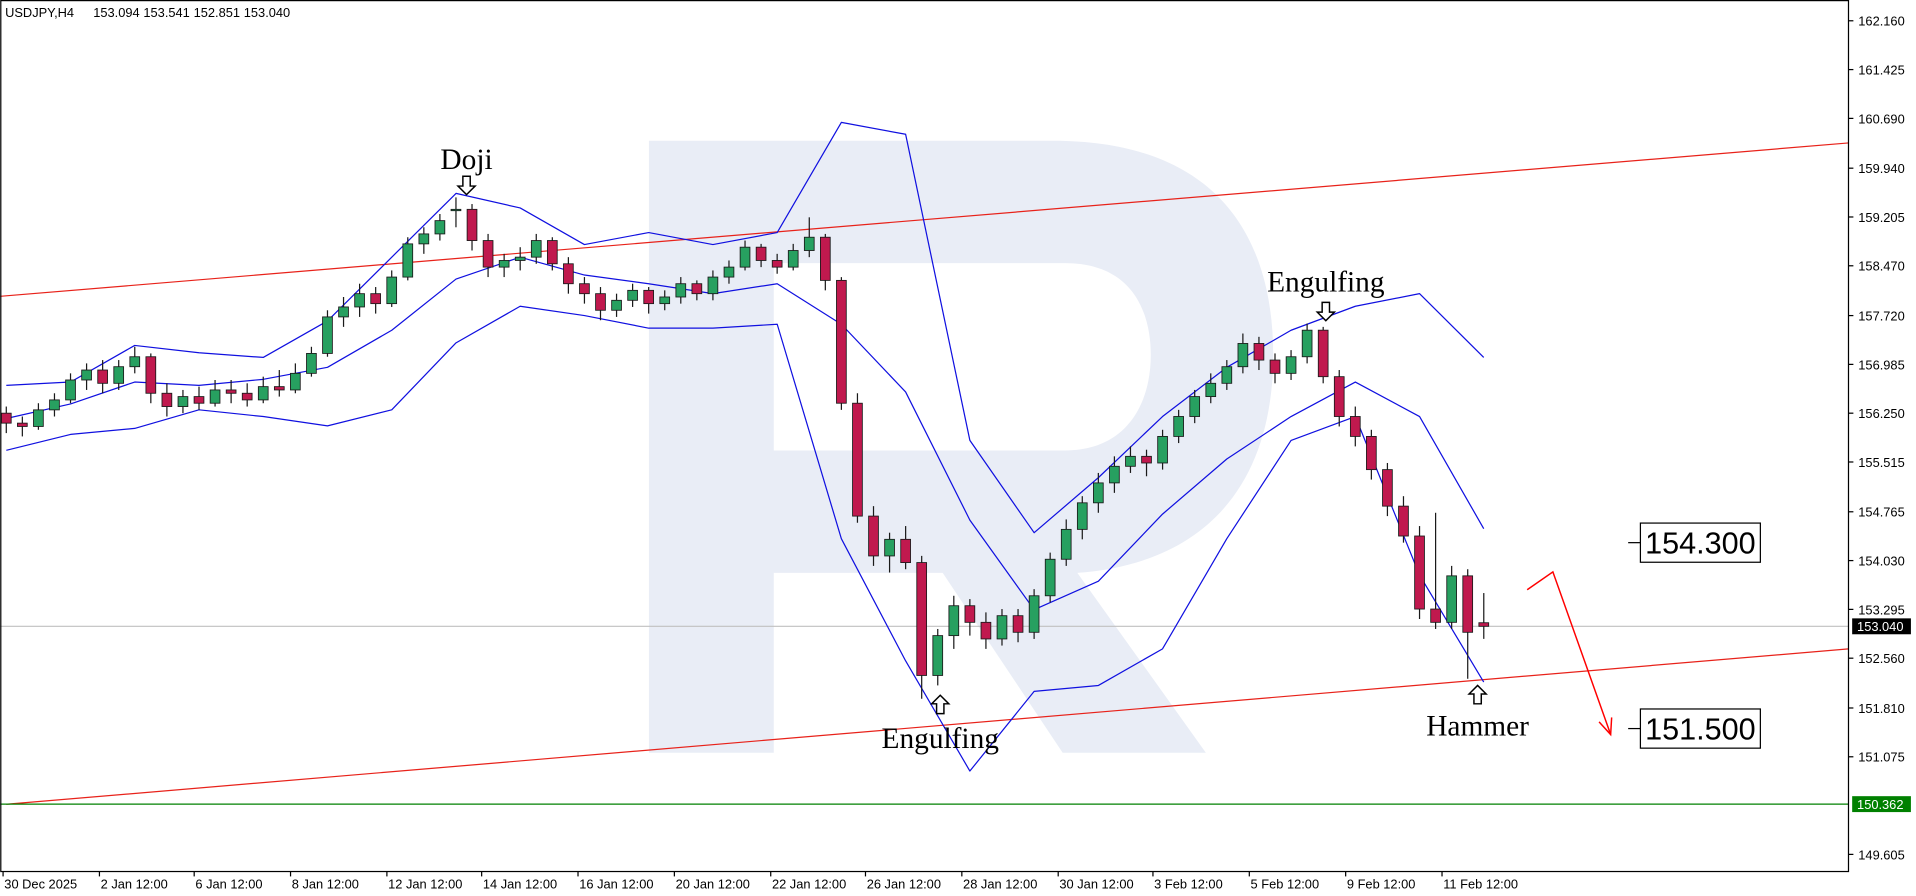  I want to click on x-tick-label: 8 Jan 12:00, so click(325, 884).